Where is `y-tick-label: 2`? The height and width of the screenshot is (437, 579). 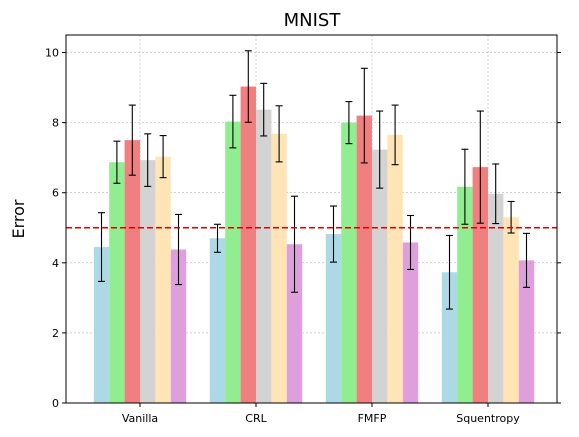
y-tick-label: 2 is located at coordinates (55, 333).